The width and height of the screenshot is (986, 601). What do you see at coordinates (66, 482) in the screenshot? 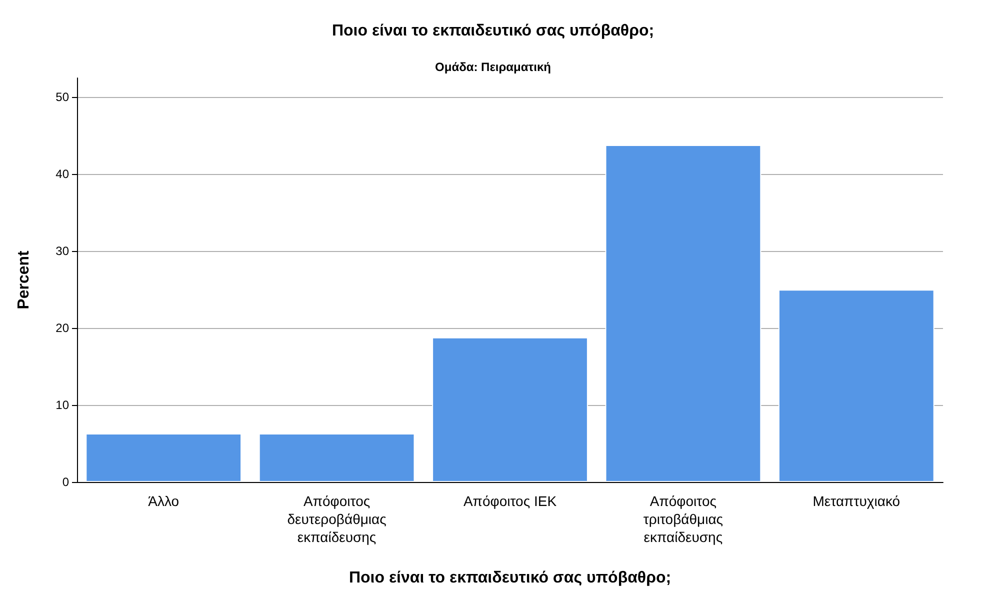
I see `y-tick-label: 0` at bounding box center [66, 482].